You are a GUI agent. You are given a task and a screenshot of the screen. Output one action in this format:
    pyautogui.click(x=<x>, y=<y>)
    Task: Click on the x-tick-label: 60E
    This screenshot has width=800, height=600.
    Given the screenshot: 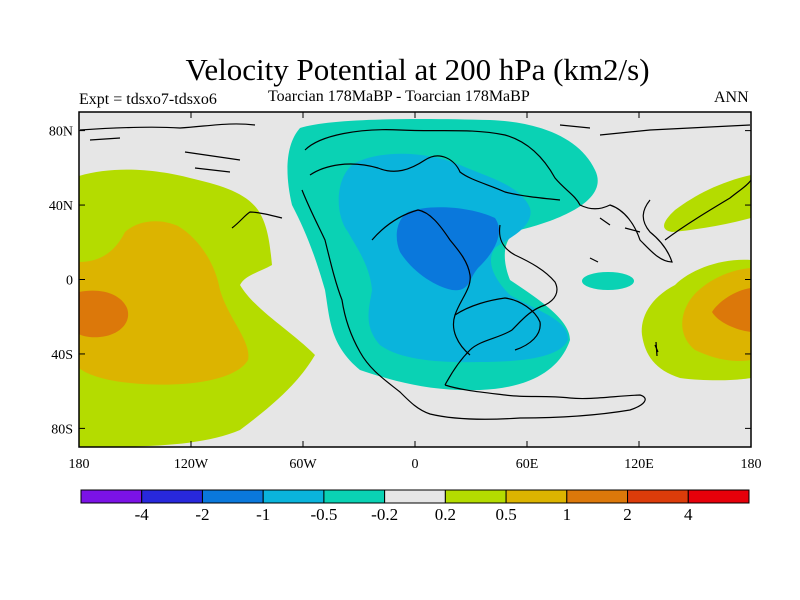 What is the action you would take?
    pyautogui.click(x=527, y=464)
    